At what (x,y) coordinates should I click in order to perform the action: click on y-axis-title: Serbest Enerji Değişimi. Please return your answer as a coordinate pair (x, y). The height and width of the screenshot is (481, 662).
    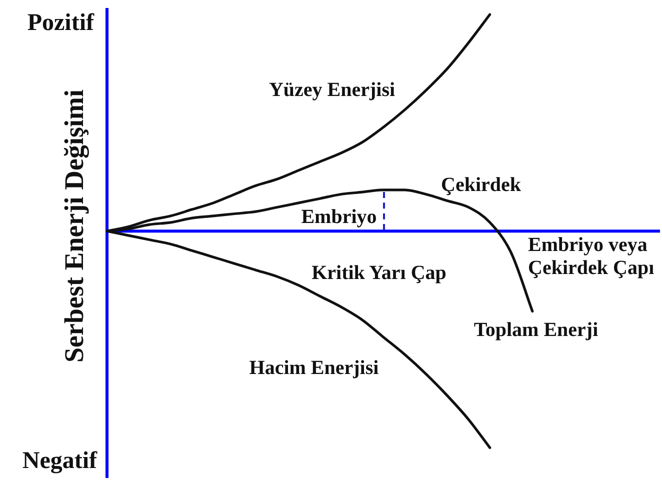
    Looking at the image, I should click on (73, 225).